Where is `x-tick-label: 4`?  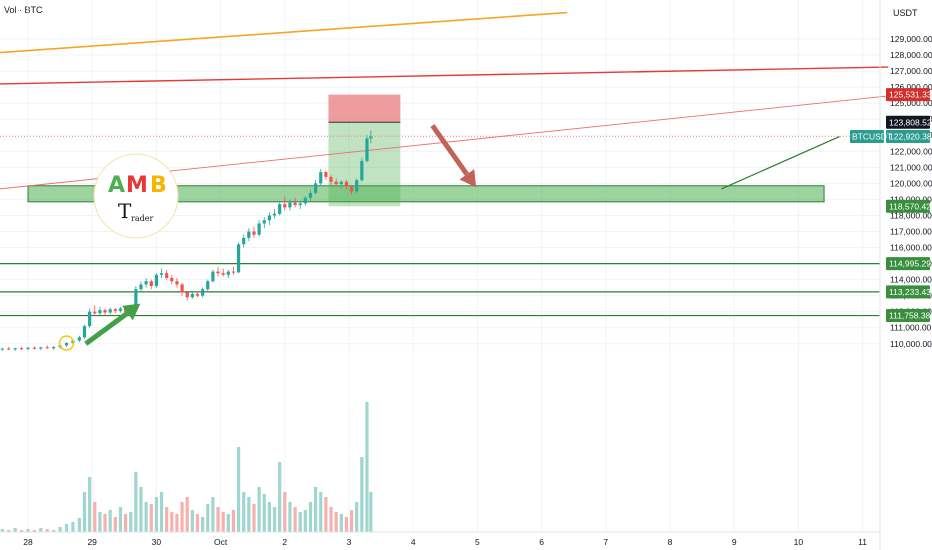
x-tick-label: 4 is located at coordinates (413, 542).